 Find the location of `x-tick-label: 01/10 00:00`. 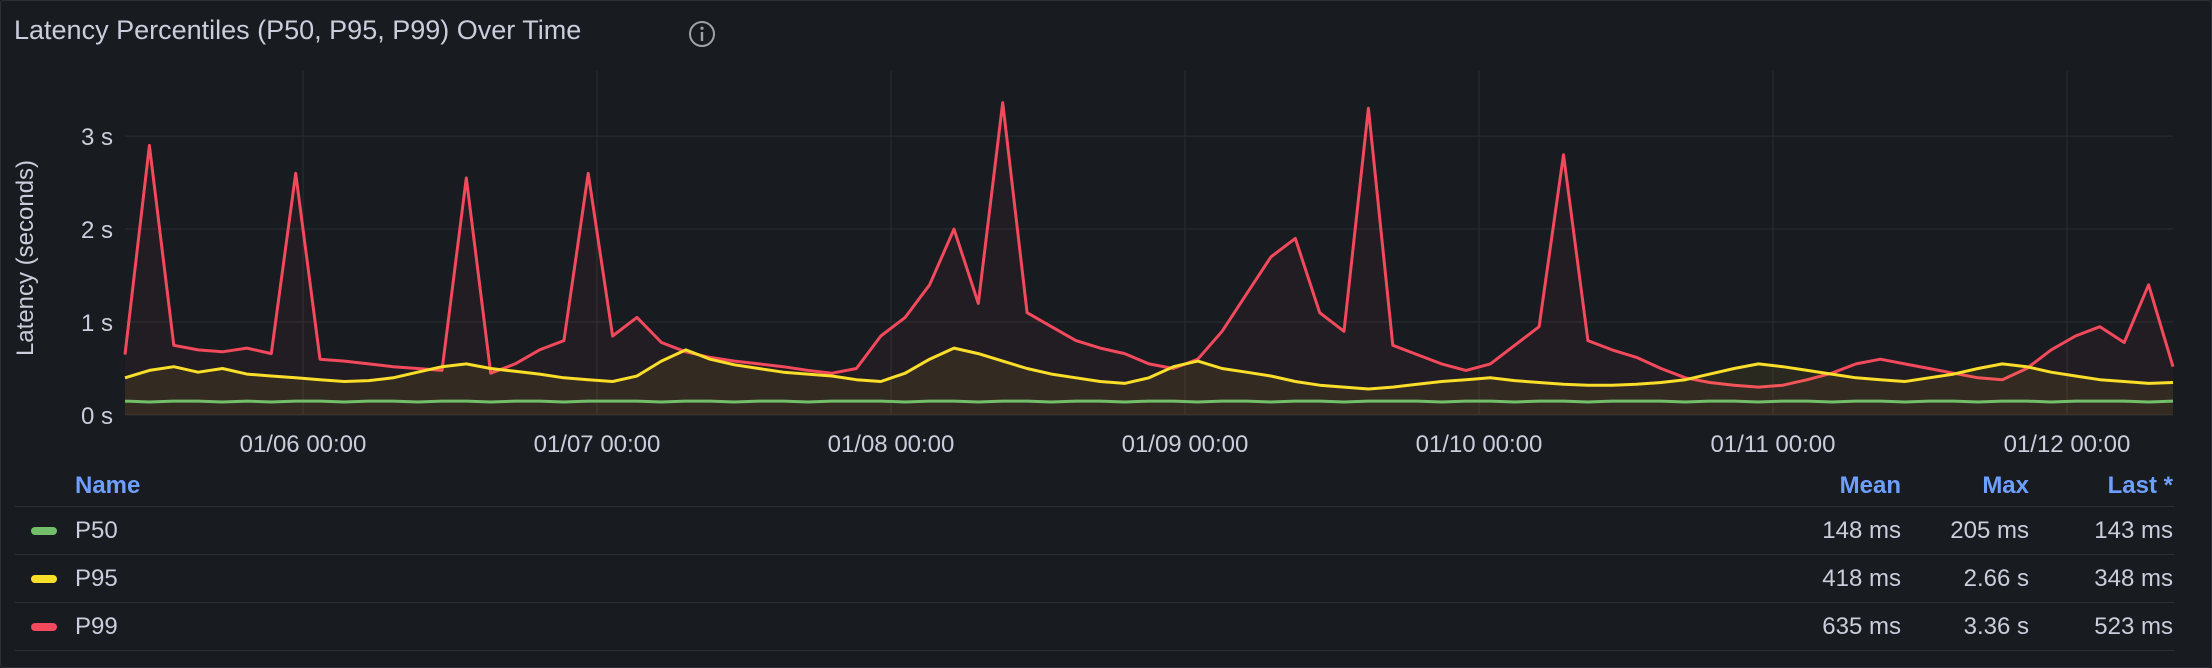

x-tick-label: 01/10 00:00 is located at coordinates (1479, 444).